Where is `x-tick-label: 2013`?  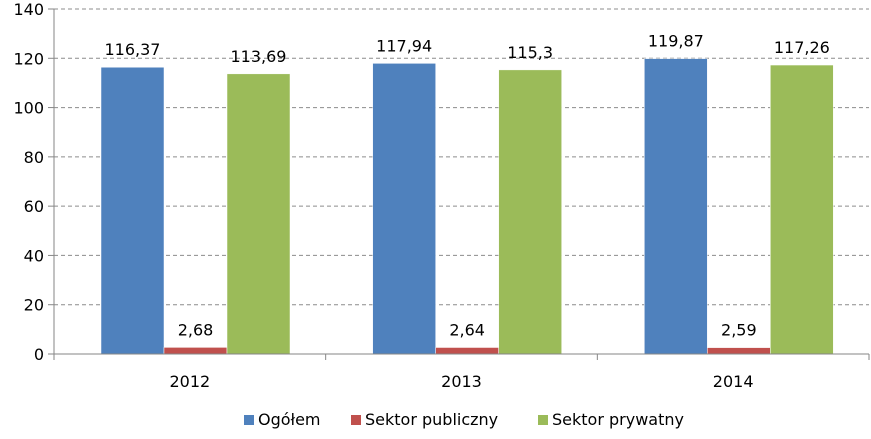
x-tick-label: 2013 is located at coordinates (461, 381).